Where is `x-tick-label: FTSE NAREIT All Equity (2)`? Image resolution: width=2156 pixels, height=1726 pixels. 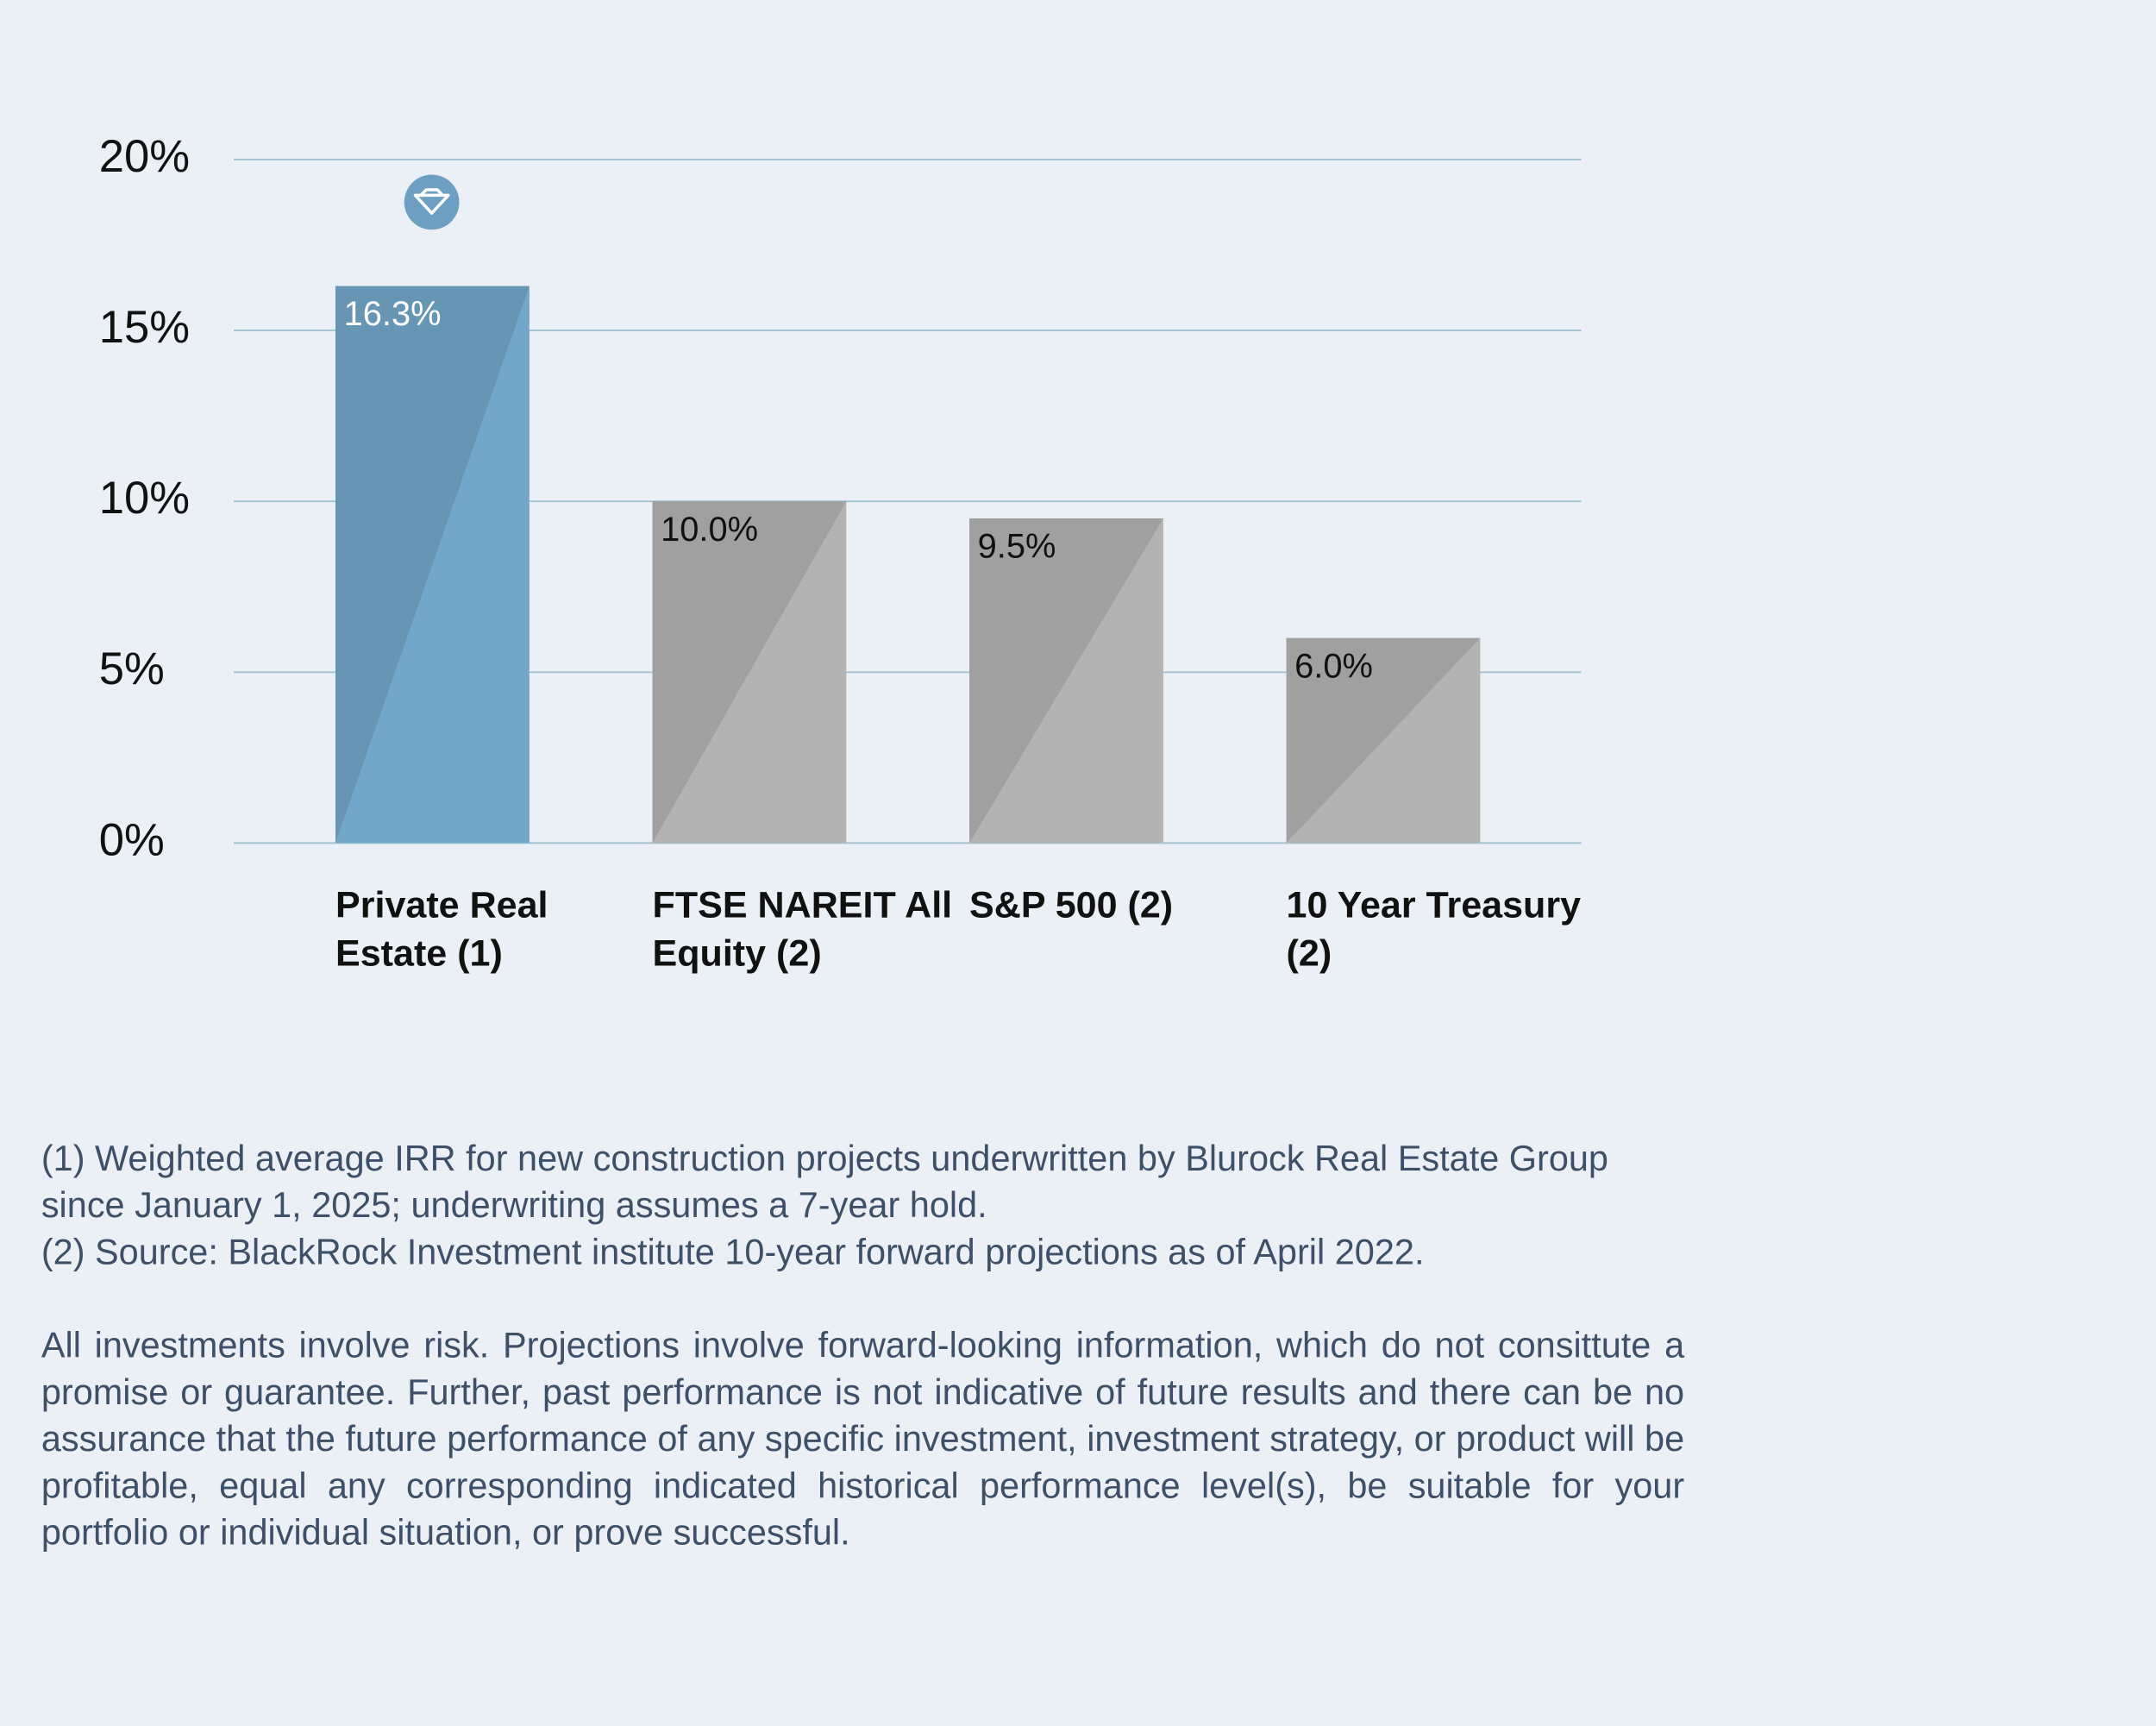
x-tick-label: FTSE NAREIT All Equity (2) is located at coordinates (802, 929).